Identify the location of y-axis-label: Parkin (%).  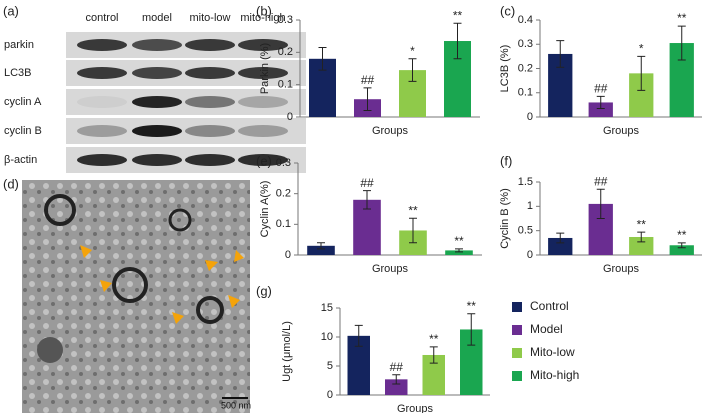
(265, 68).